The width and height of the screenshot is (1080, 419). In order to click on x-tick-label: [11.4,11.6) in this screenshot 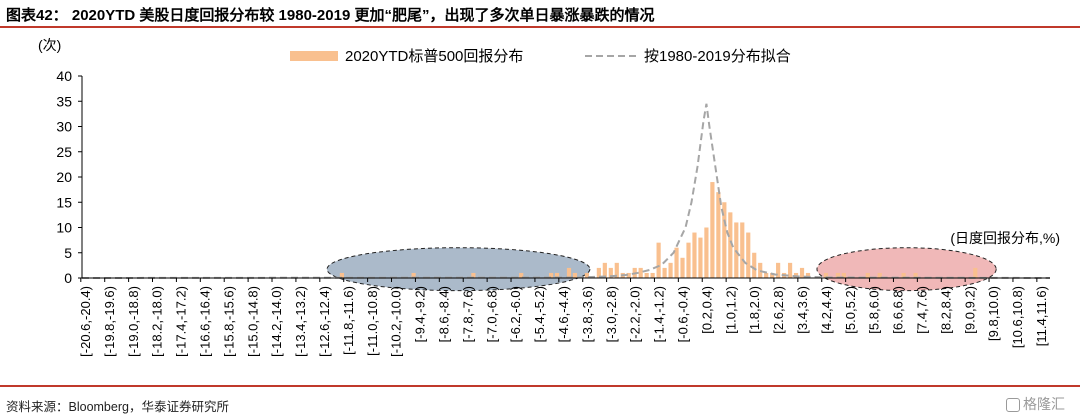, I will do `click(1041, 316)`.